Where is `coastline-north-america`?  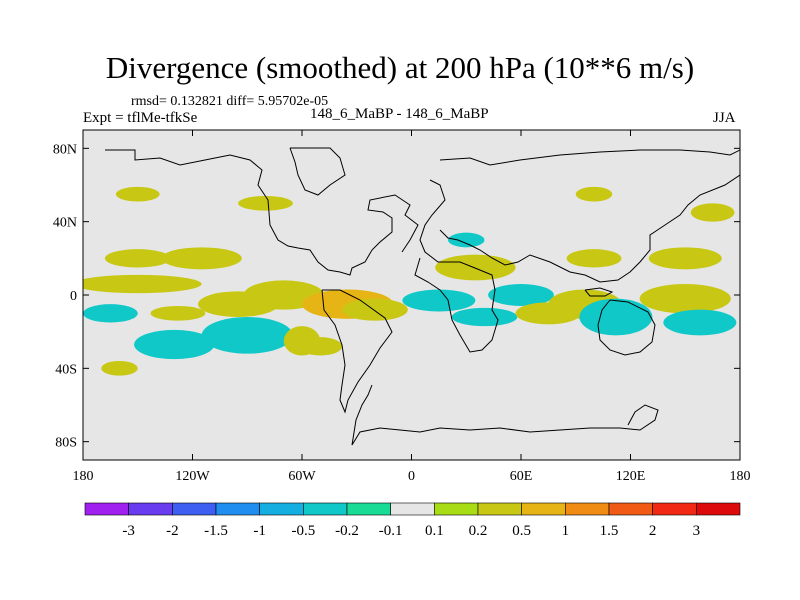 coastline-north-america is located at coordinates (262, 212).